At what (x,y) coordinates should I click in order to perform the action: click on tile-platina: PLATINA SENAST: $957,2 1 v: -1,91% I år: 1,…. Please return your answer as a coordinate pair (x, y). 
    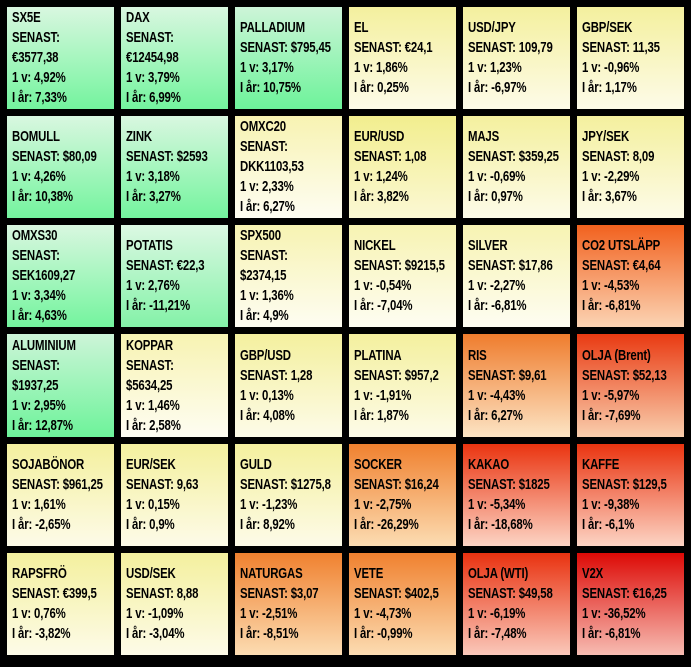
    Looking at the image, I should click on (402, 385).